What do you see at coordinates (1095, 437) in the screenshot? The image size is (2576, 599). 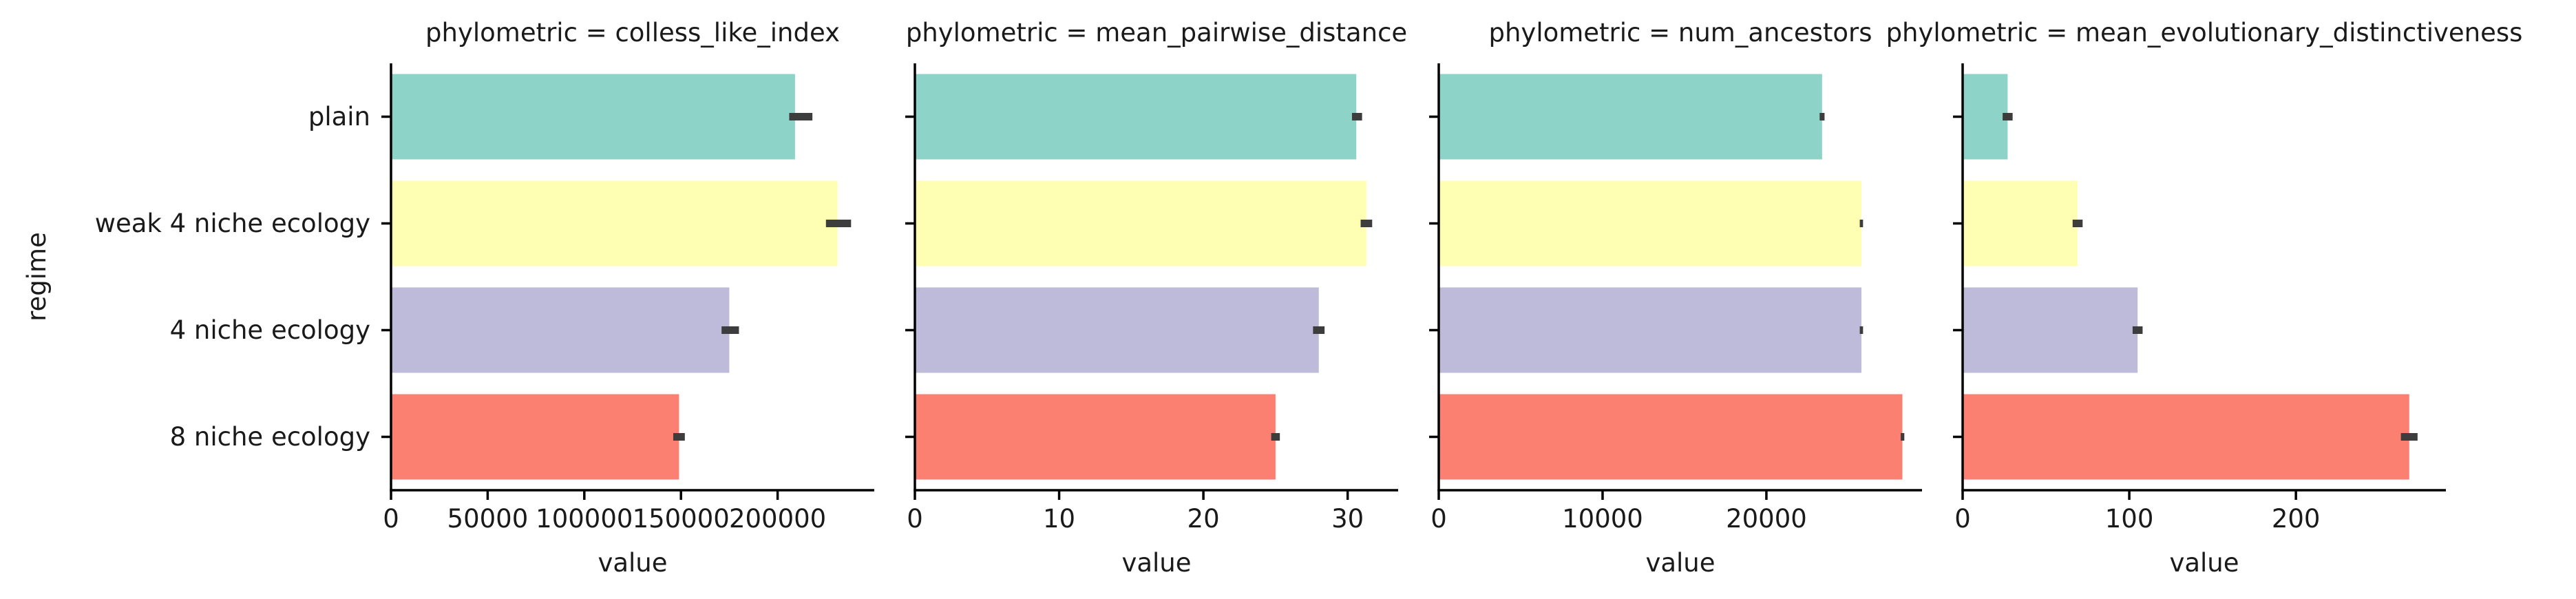 I see `panel-2-bar-8-niche-ecology` at bounding box center [1095, 437].